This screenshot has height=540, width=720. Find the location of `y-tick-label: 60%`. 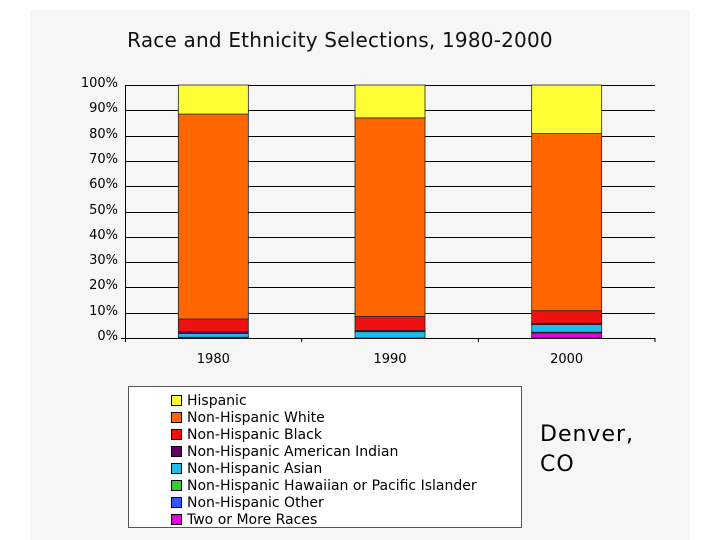

y-tick-label: 60% is located at coordinates (103, 185).